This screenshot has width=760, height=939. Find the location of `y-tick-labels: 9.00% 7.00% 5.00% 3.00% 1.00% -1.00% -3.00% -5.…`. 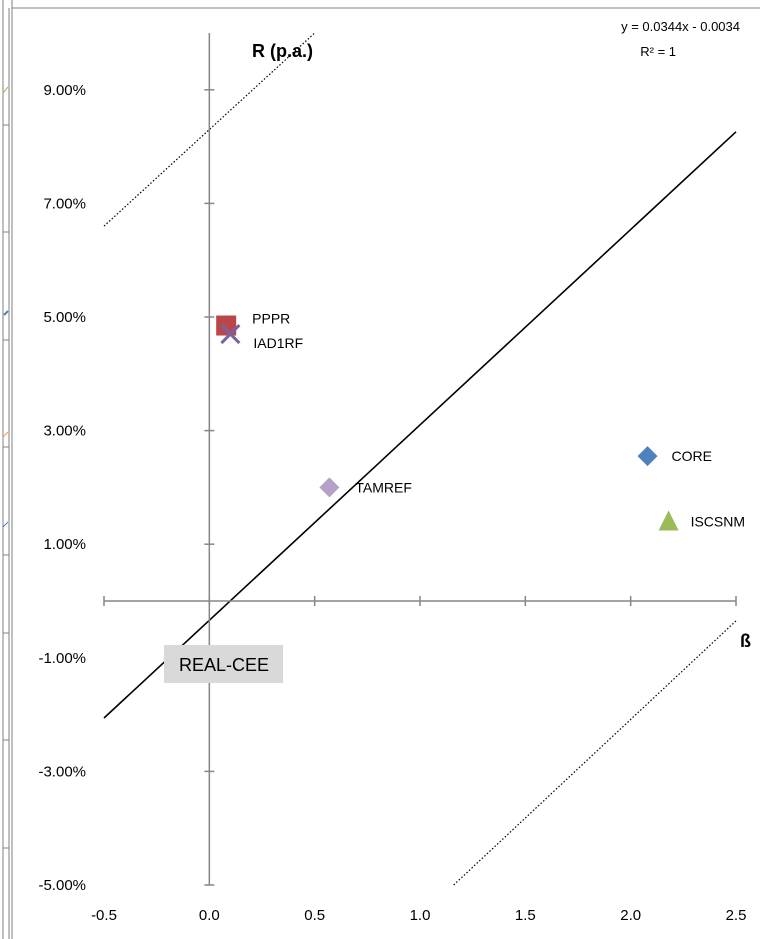

y-tick-labels: 9.00% 7.00% 5.00% 3.00% 1.00% -1.00% -3.00% -5.… is located at coordinates (62, 488).